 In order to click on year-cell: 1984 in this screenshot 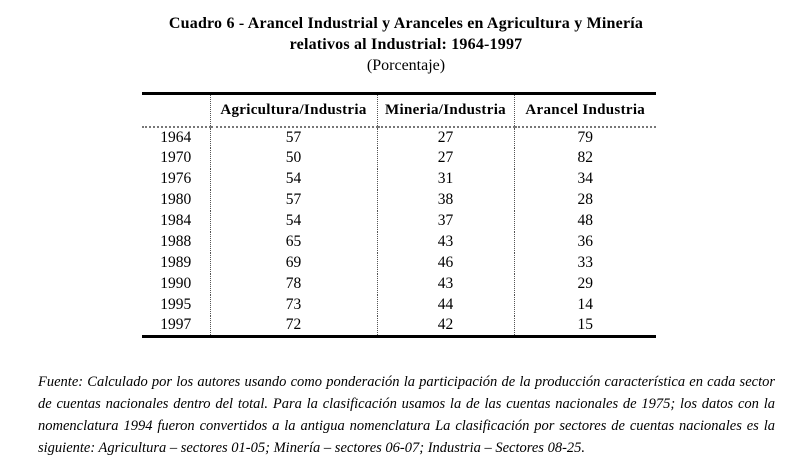, I will do `click(176, 220)`.